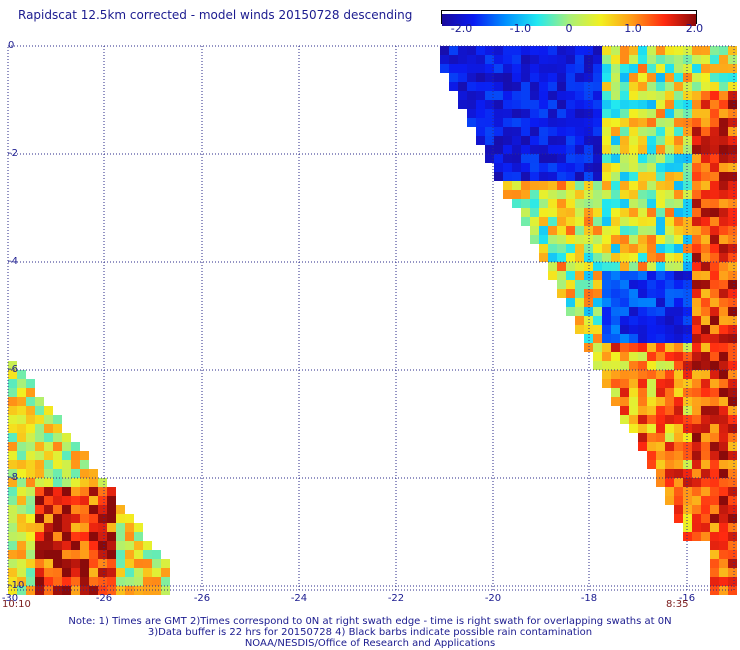 This screenshot has height=650, width=740. I want to click on right-swath-time: 8:35, so click(677, 604).